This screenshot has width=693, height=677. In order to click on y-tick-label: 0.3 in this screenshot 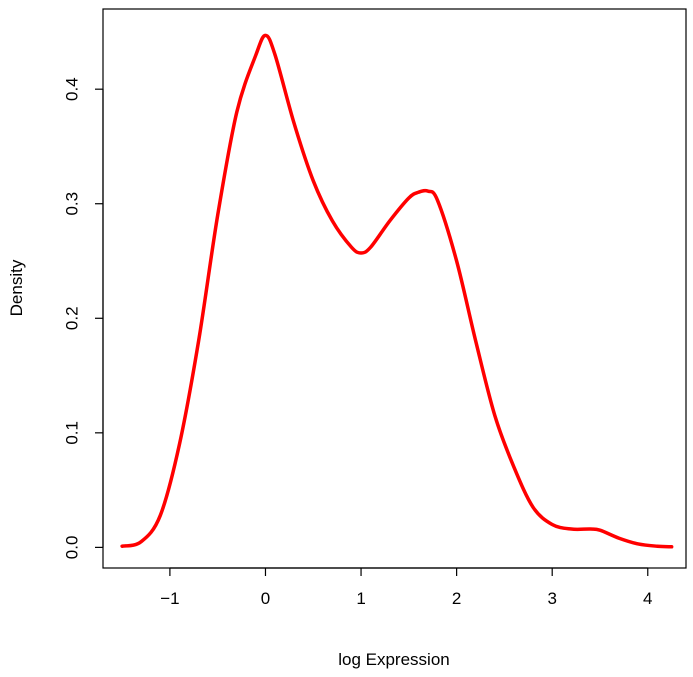, I will do `click(72, 204)`.